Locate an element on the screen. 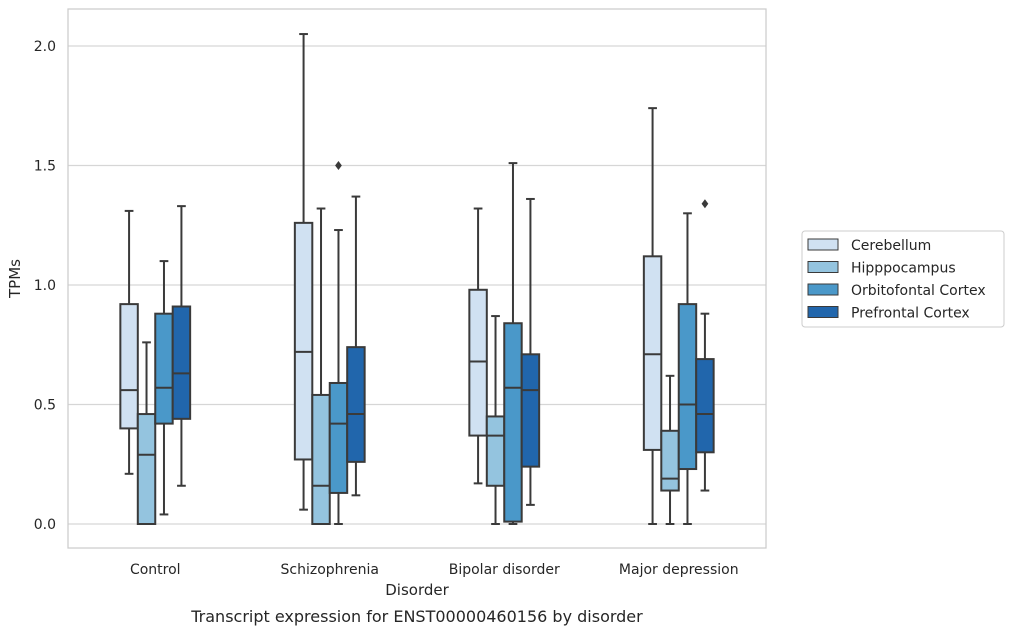 The image size is (1014, 634). legend-label: Cerebellum is located at coordinates (891, 246).